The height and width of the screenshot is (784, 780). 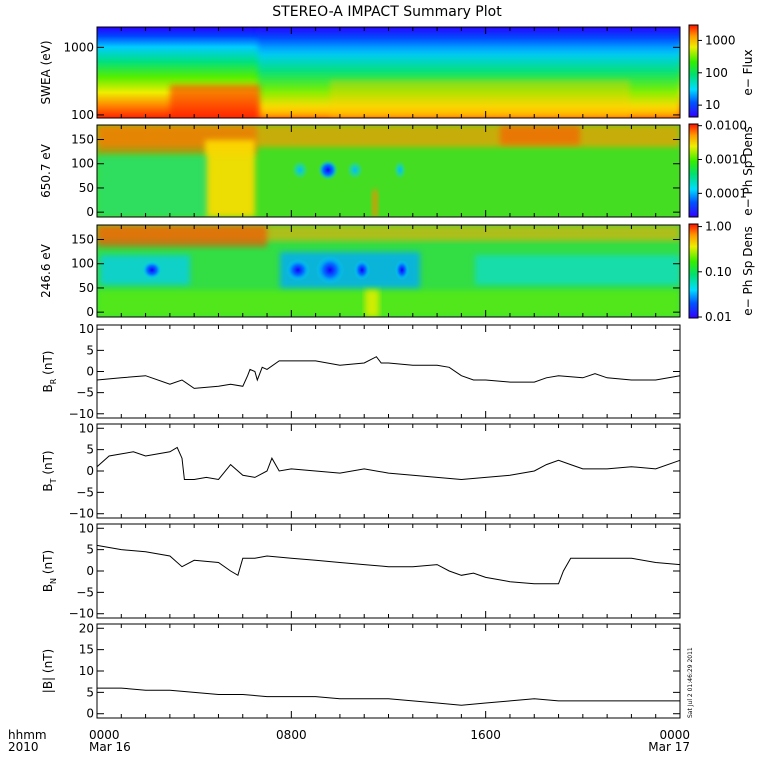 What do you see at coordinates (388, 171) in the screenshot?
I see `pitch-angle-650-spectrogram` at bounding box center [388, 171].